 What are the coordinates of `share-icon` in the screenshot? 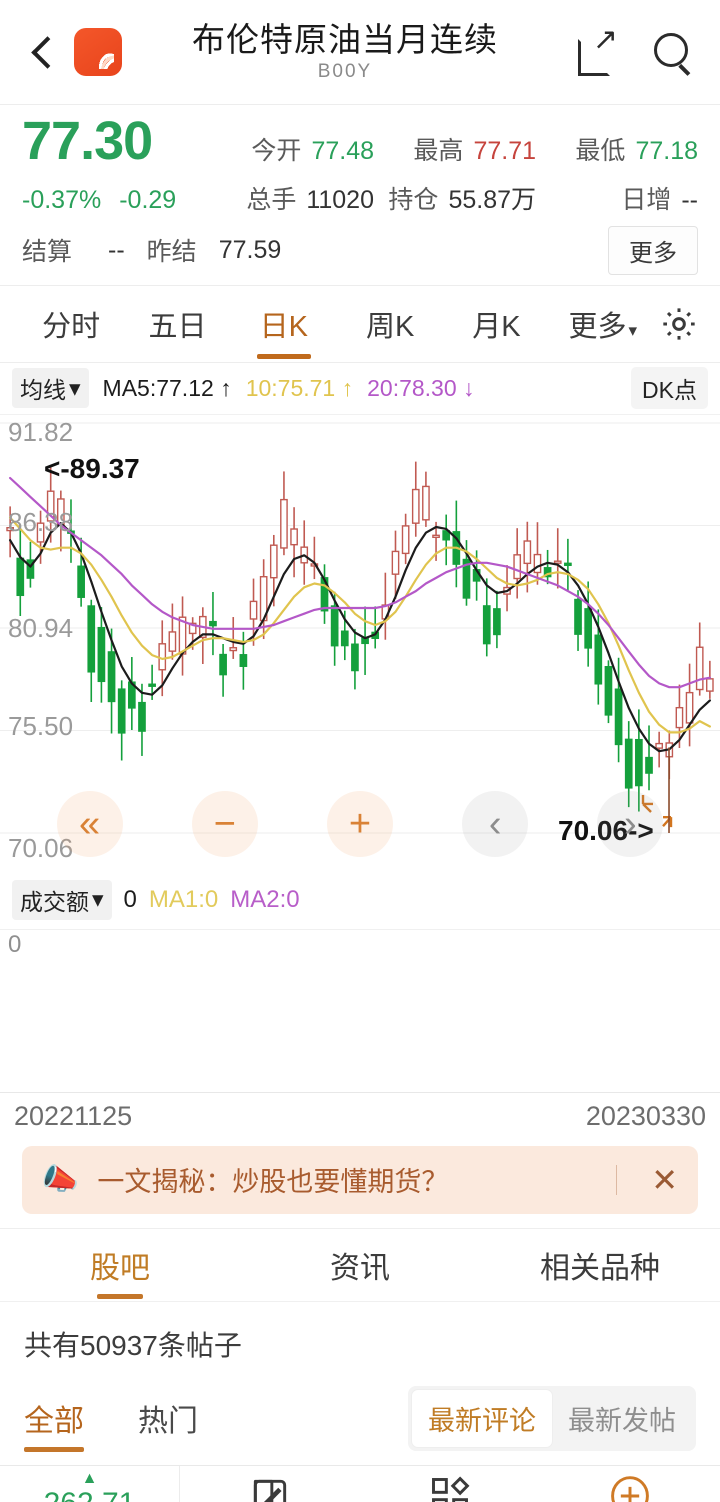 It's located at (598, 50).